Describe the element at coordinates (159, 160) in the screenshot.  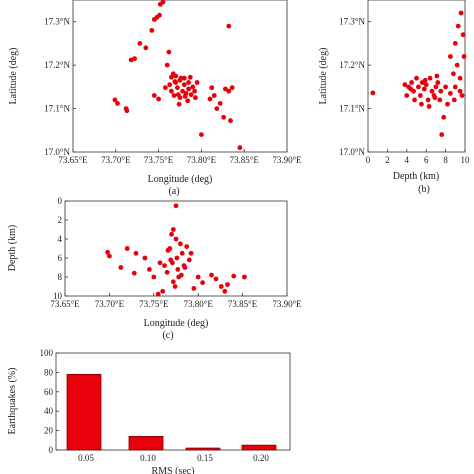
I see `panel-a-x-tick-label: 73.75°E` at that location.